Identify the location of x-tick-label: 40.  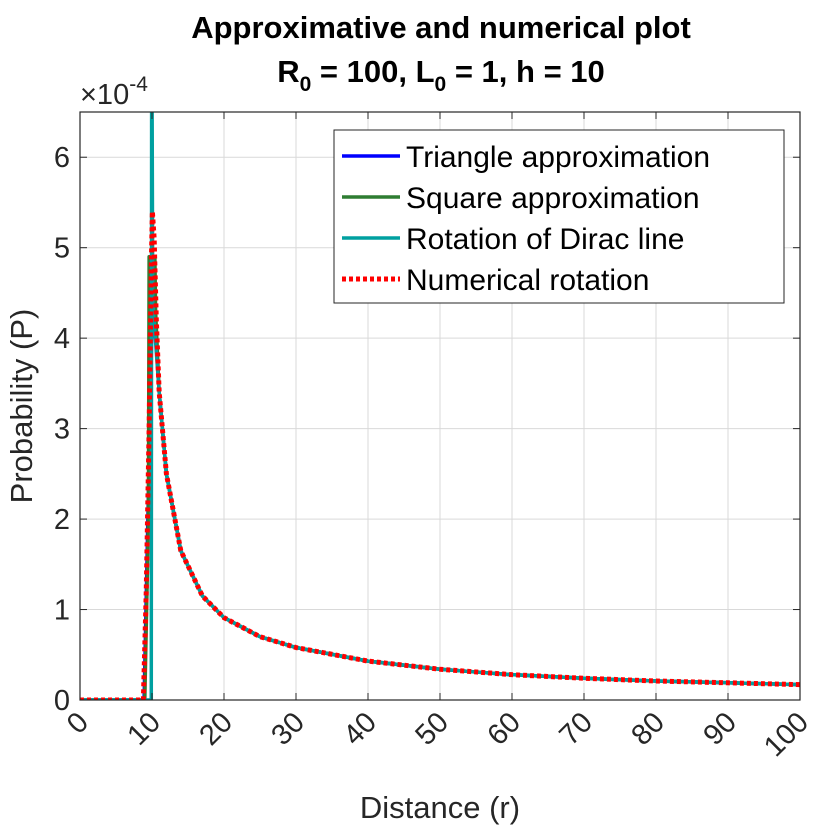
(360, 728).